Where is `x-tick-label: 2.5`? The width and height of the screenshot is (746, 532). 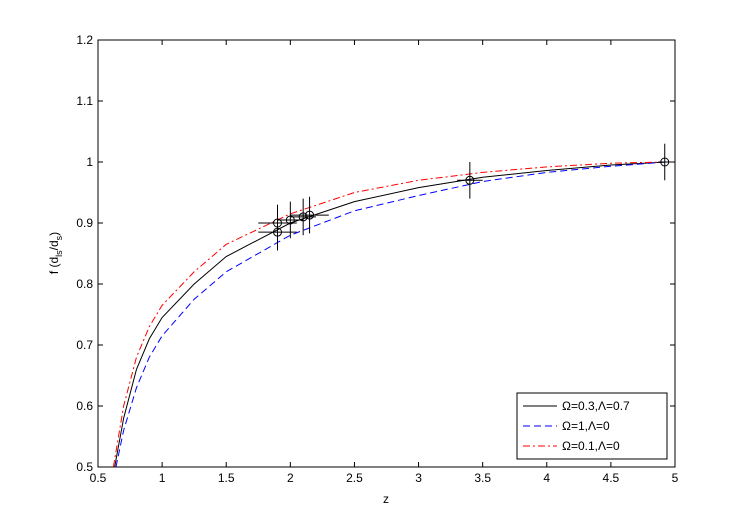 x-tick-label: 2.5 is located at coordinates (354, 478).